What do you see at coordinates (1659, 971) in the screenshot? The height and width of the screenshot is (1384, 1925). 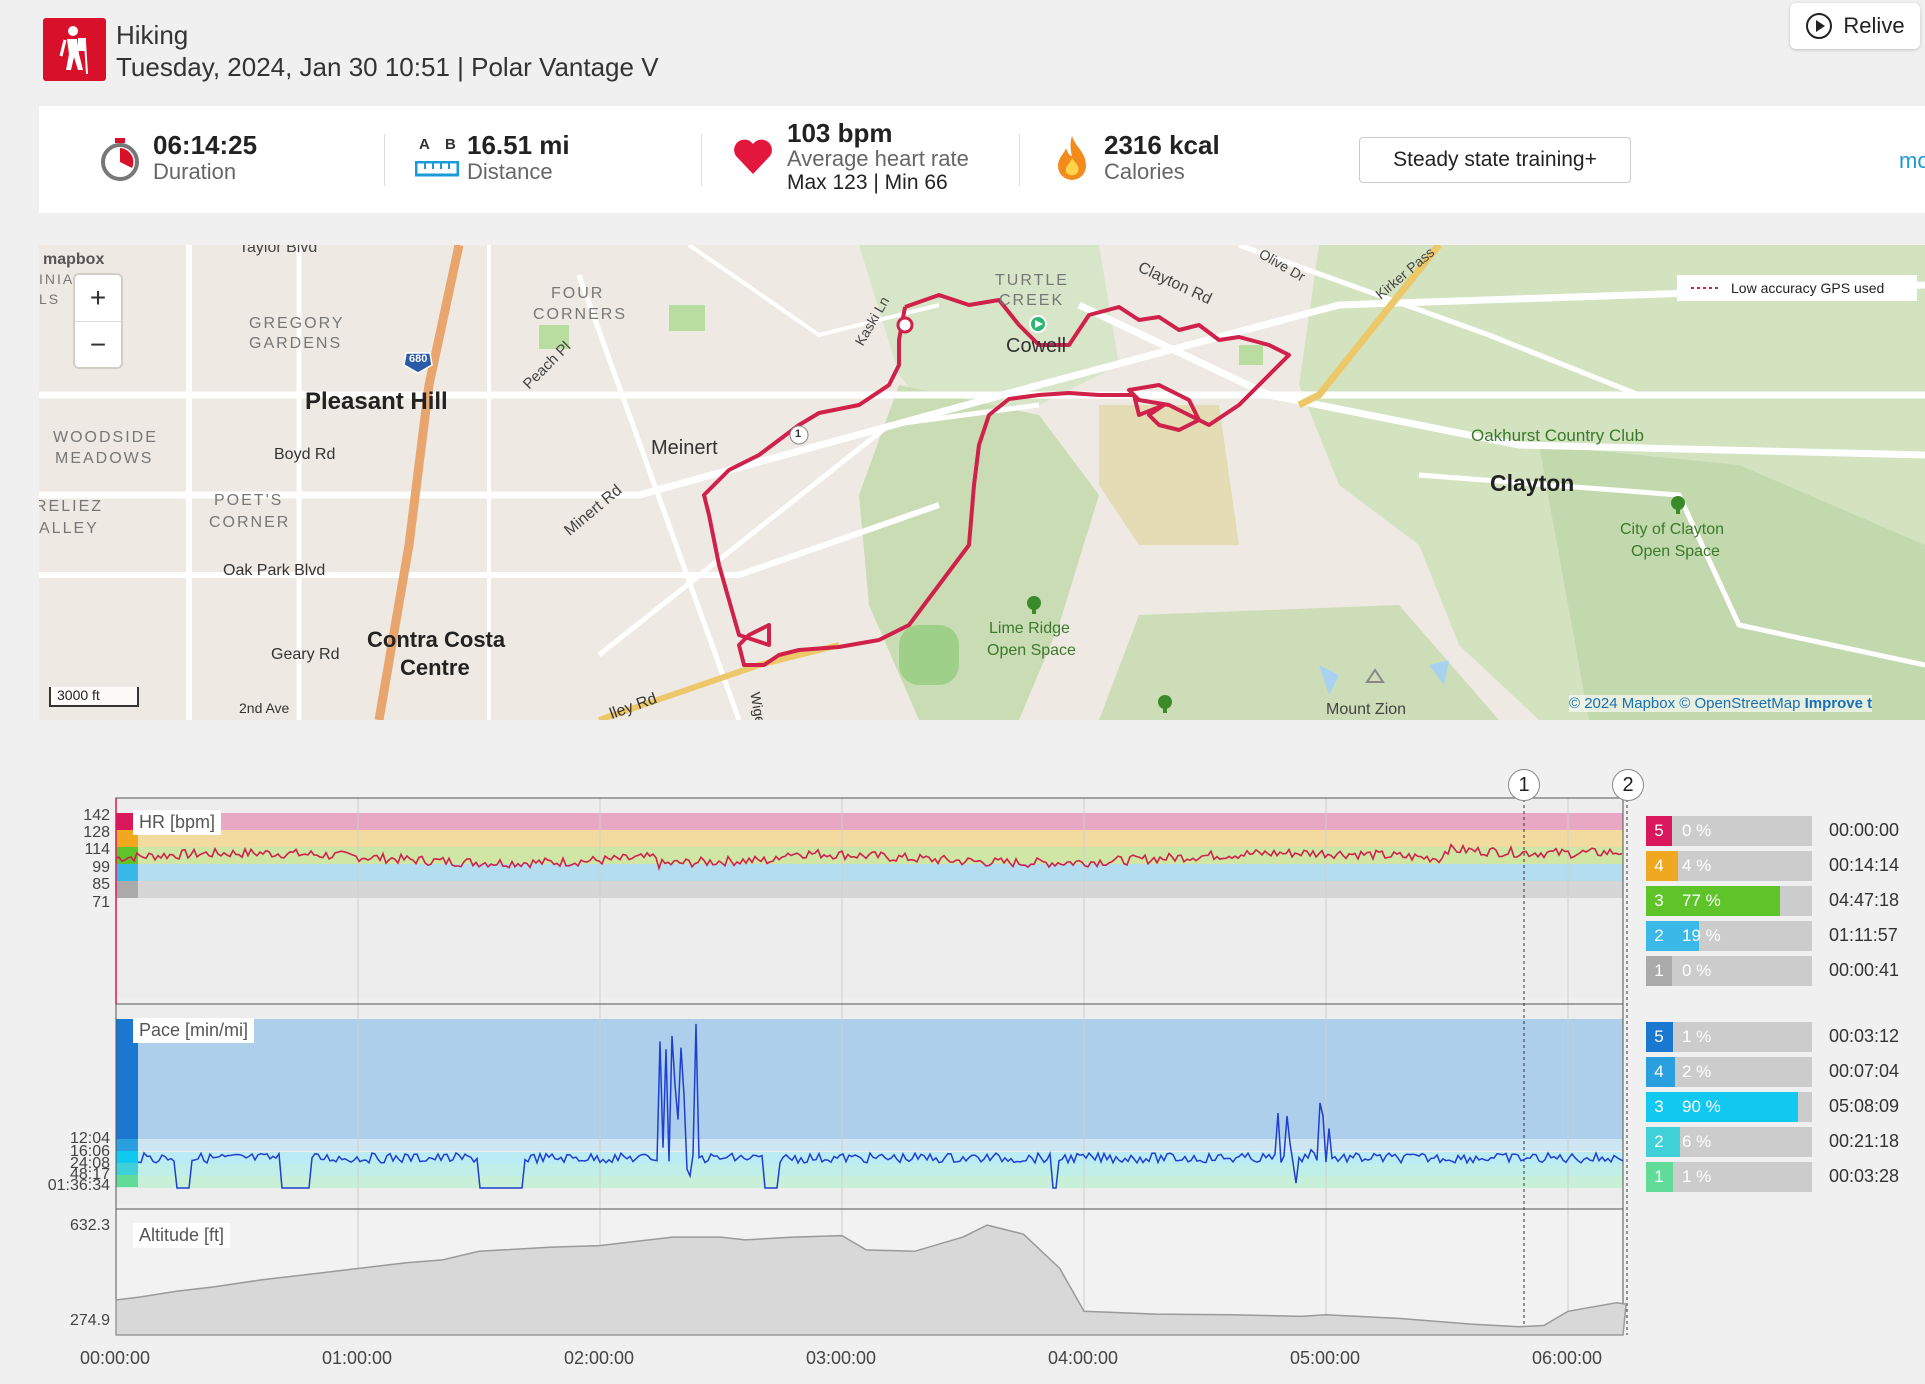 I see `hr-zone-number: 1` at bounding box center [1659, 971].